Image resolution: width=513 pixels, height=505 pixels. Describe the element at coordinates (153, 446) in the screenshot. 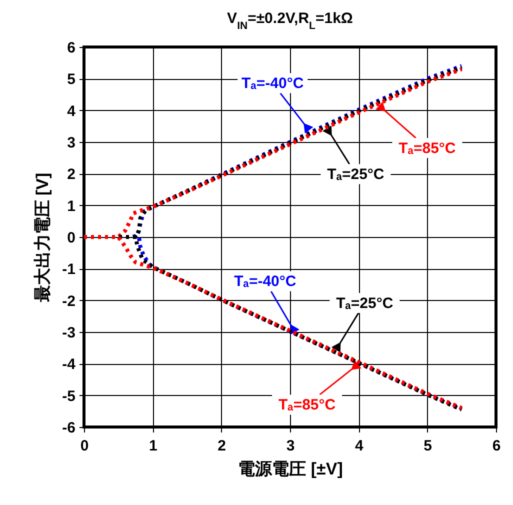

I see `x-tick-label: 1` at that location.